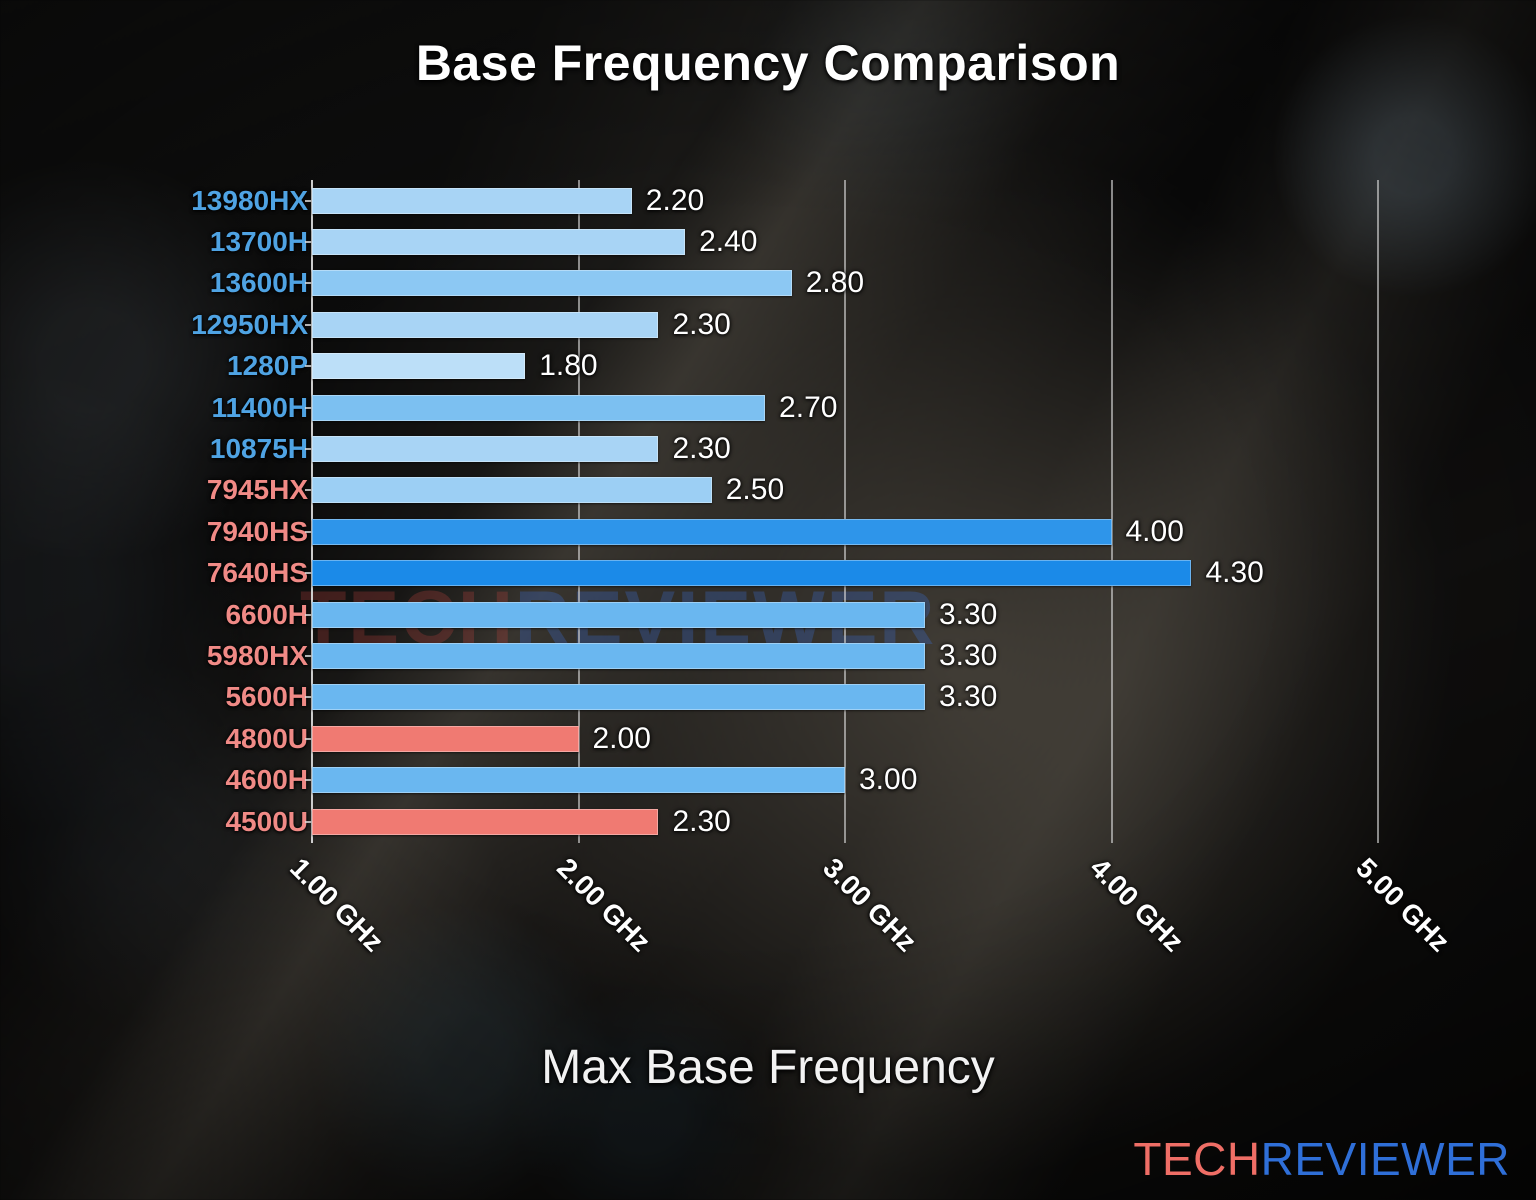 This screenshot has width=1536, height=1200. I want to click on bar-value-label: 2.80, so click(835, 283).